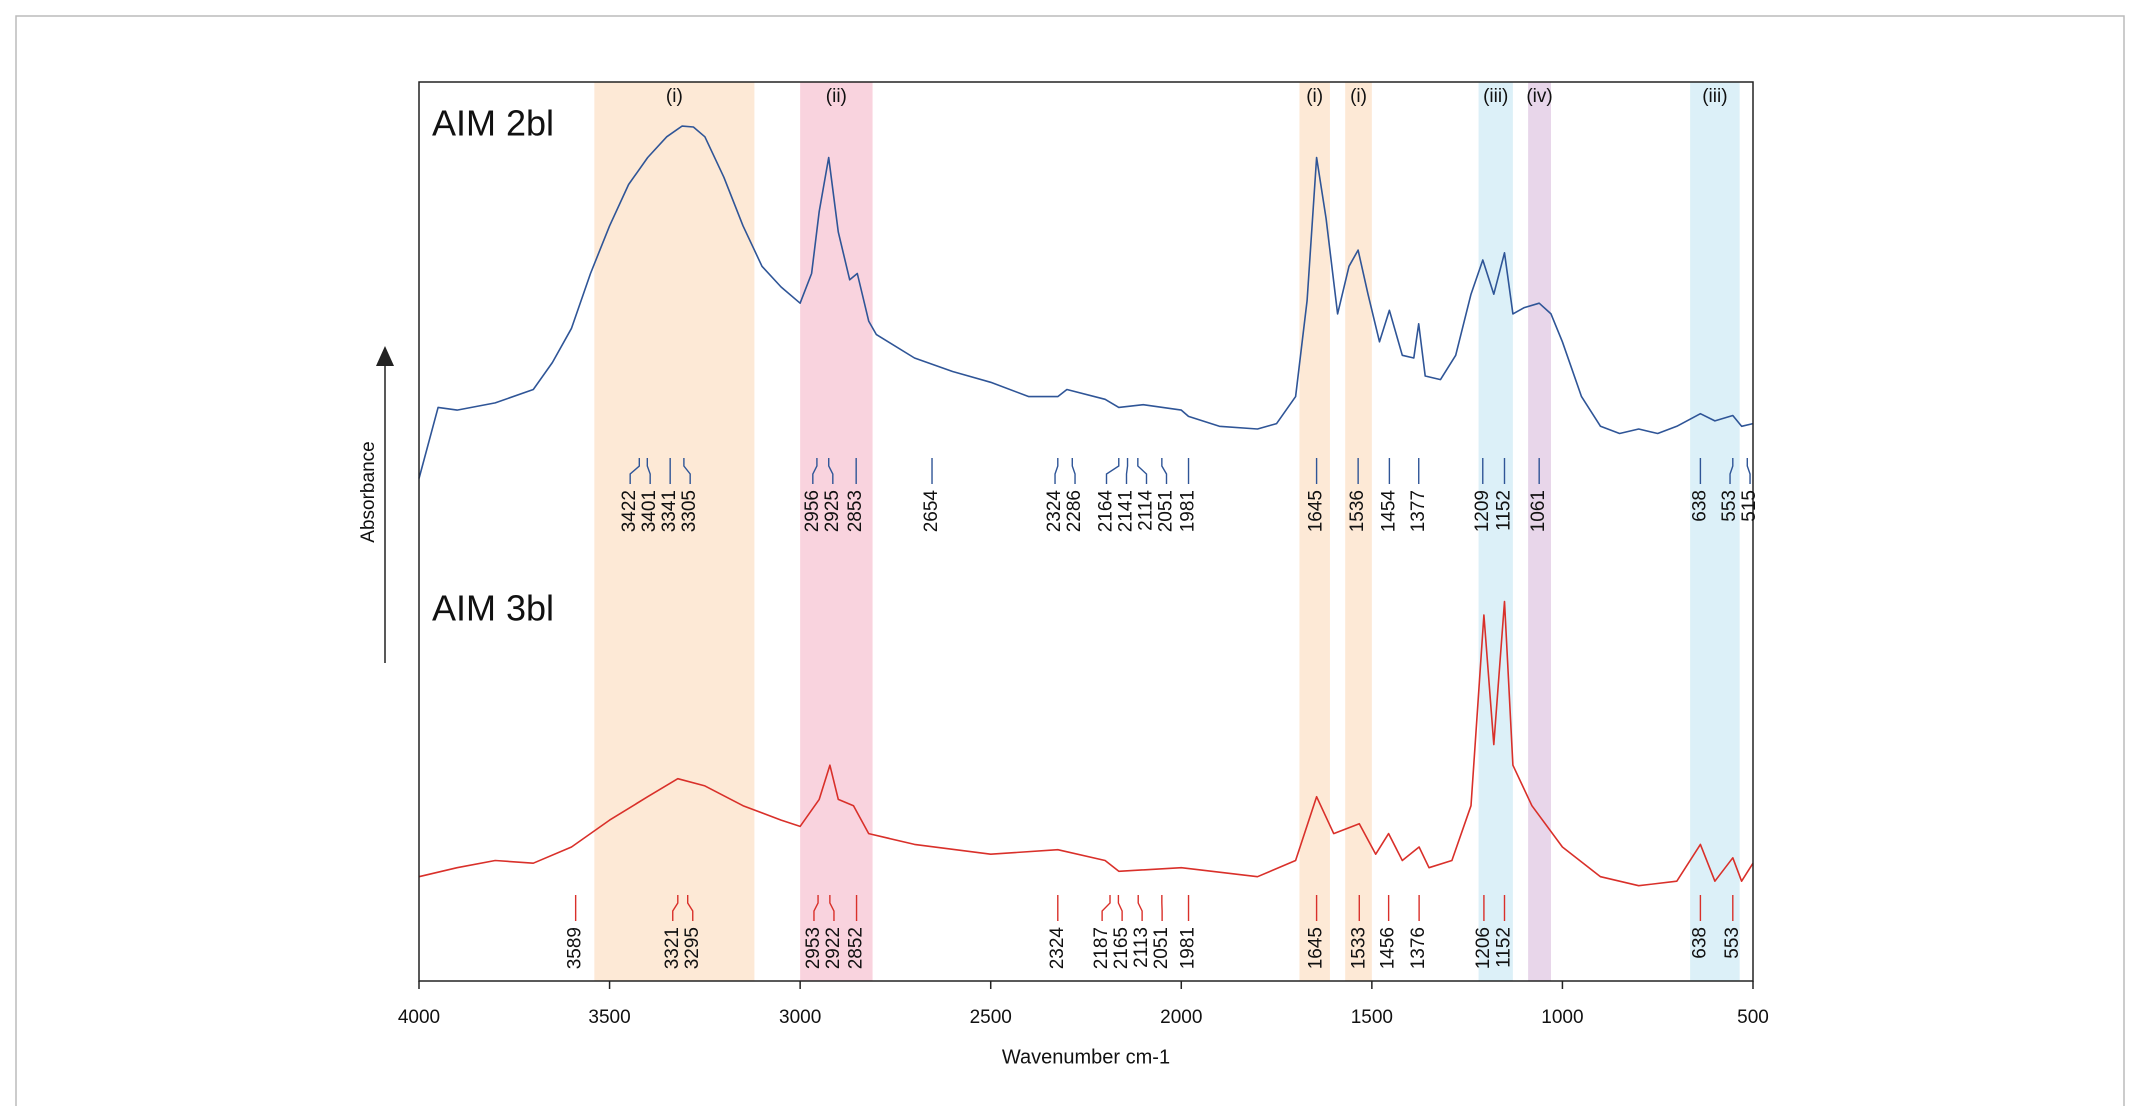 The width and height of the screenshot is (2142, 1106). What do you see at coordinates (1753, 1017) in the screenshot?
I see `x-tick-label: 500` at bounding box center [1753, 1017].